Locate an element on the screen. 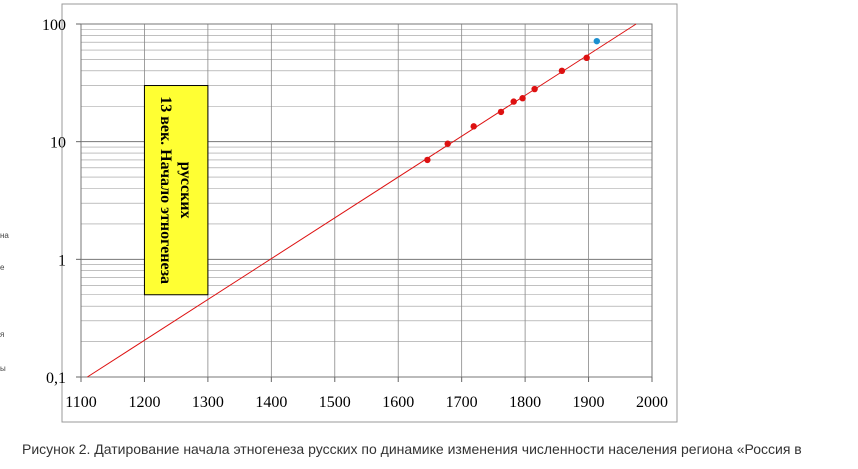  x-tick-label: 2000 is located at coordinates (652, 402).